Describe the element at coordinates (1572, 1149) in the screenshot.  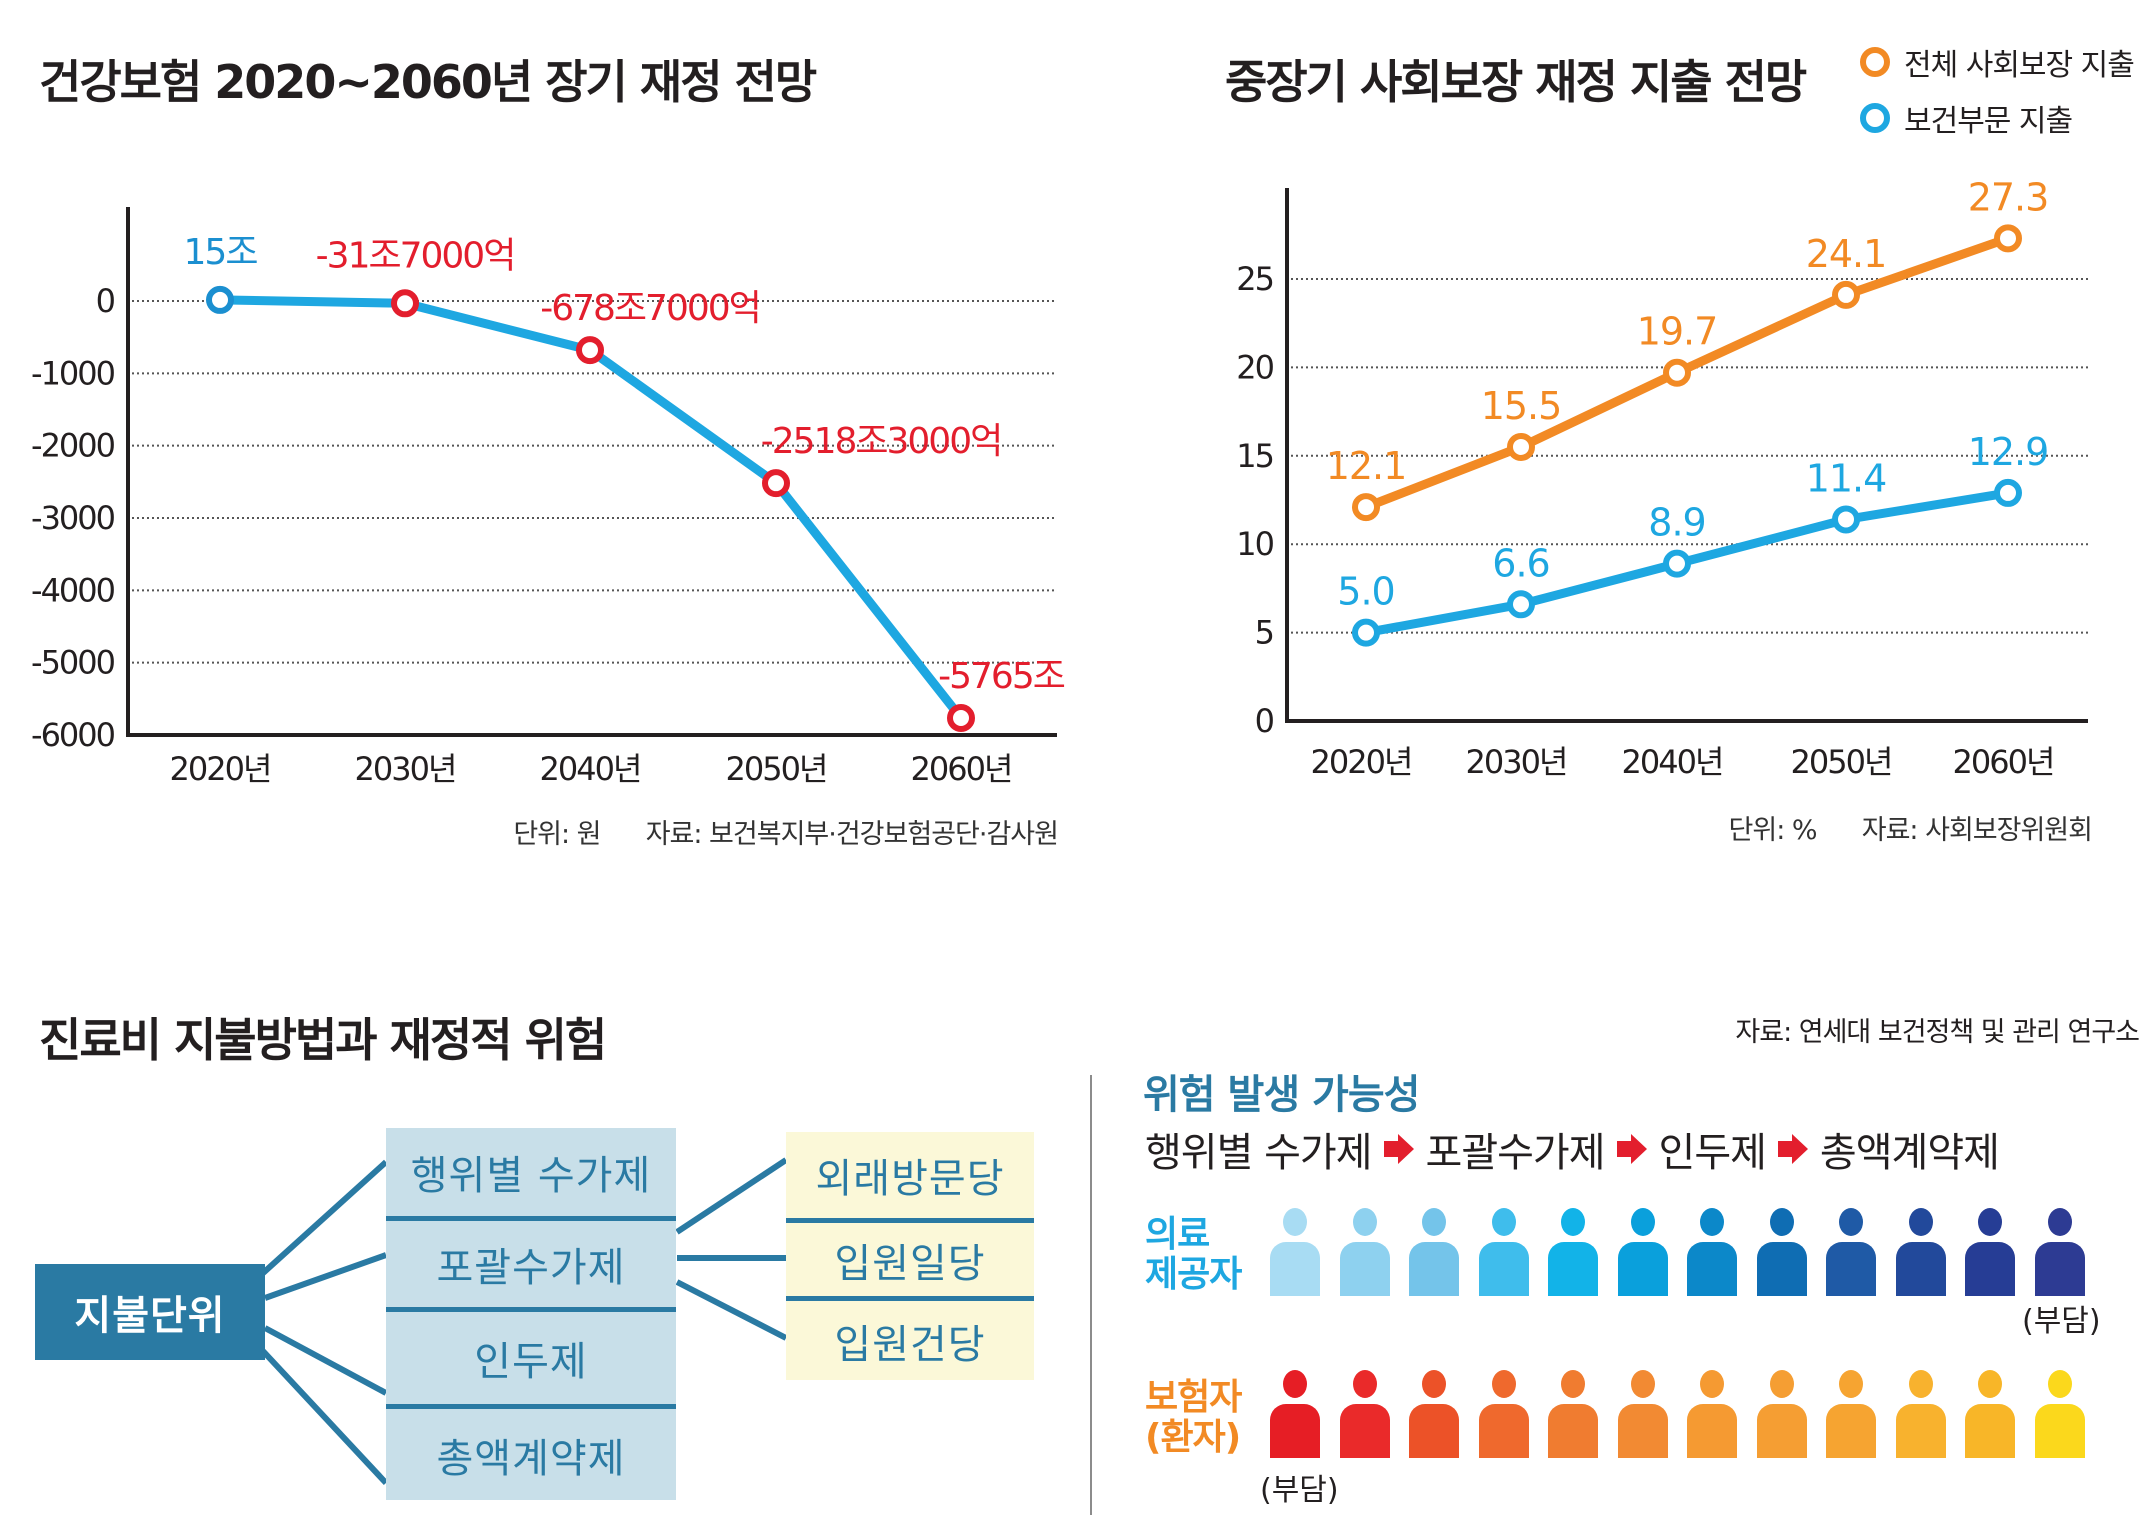
I see `risk-flow: 행위별 수가제 포괄수가제 인두제 총액계약제` at that location.